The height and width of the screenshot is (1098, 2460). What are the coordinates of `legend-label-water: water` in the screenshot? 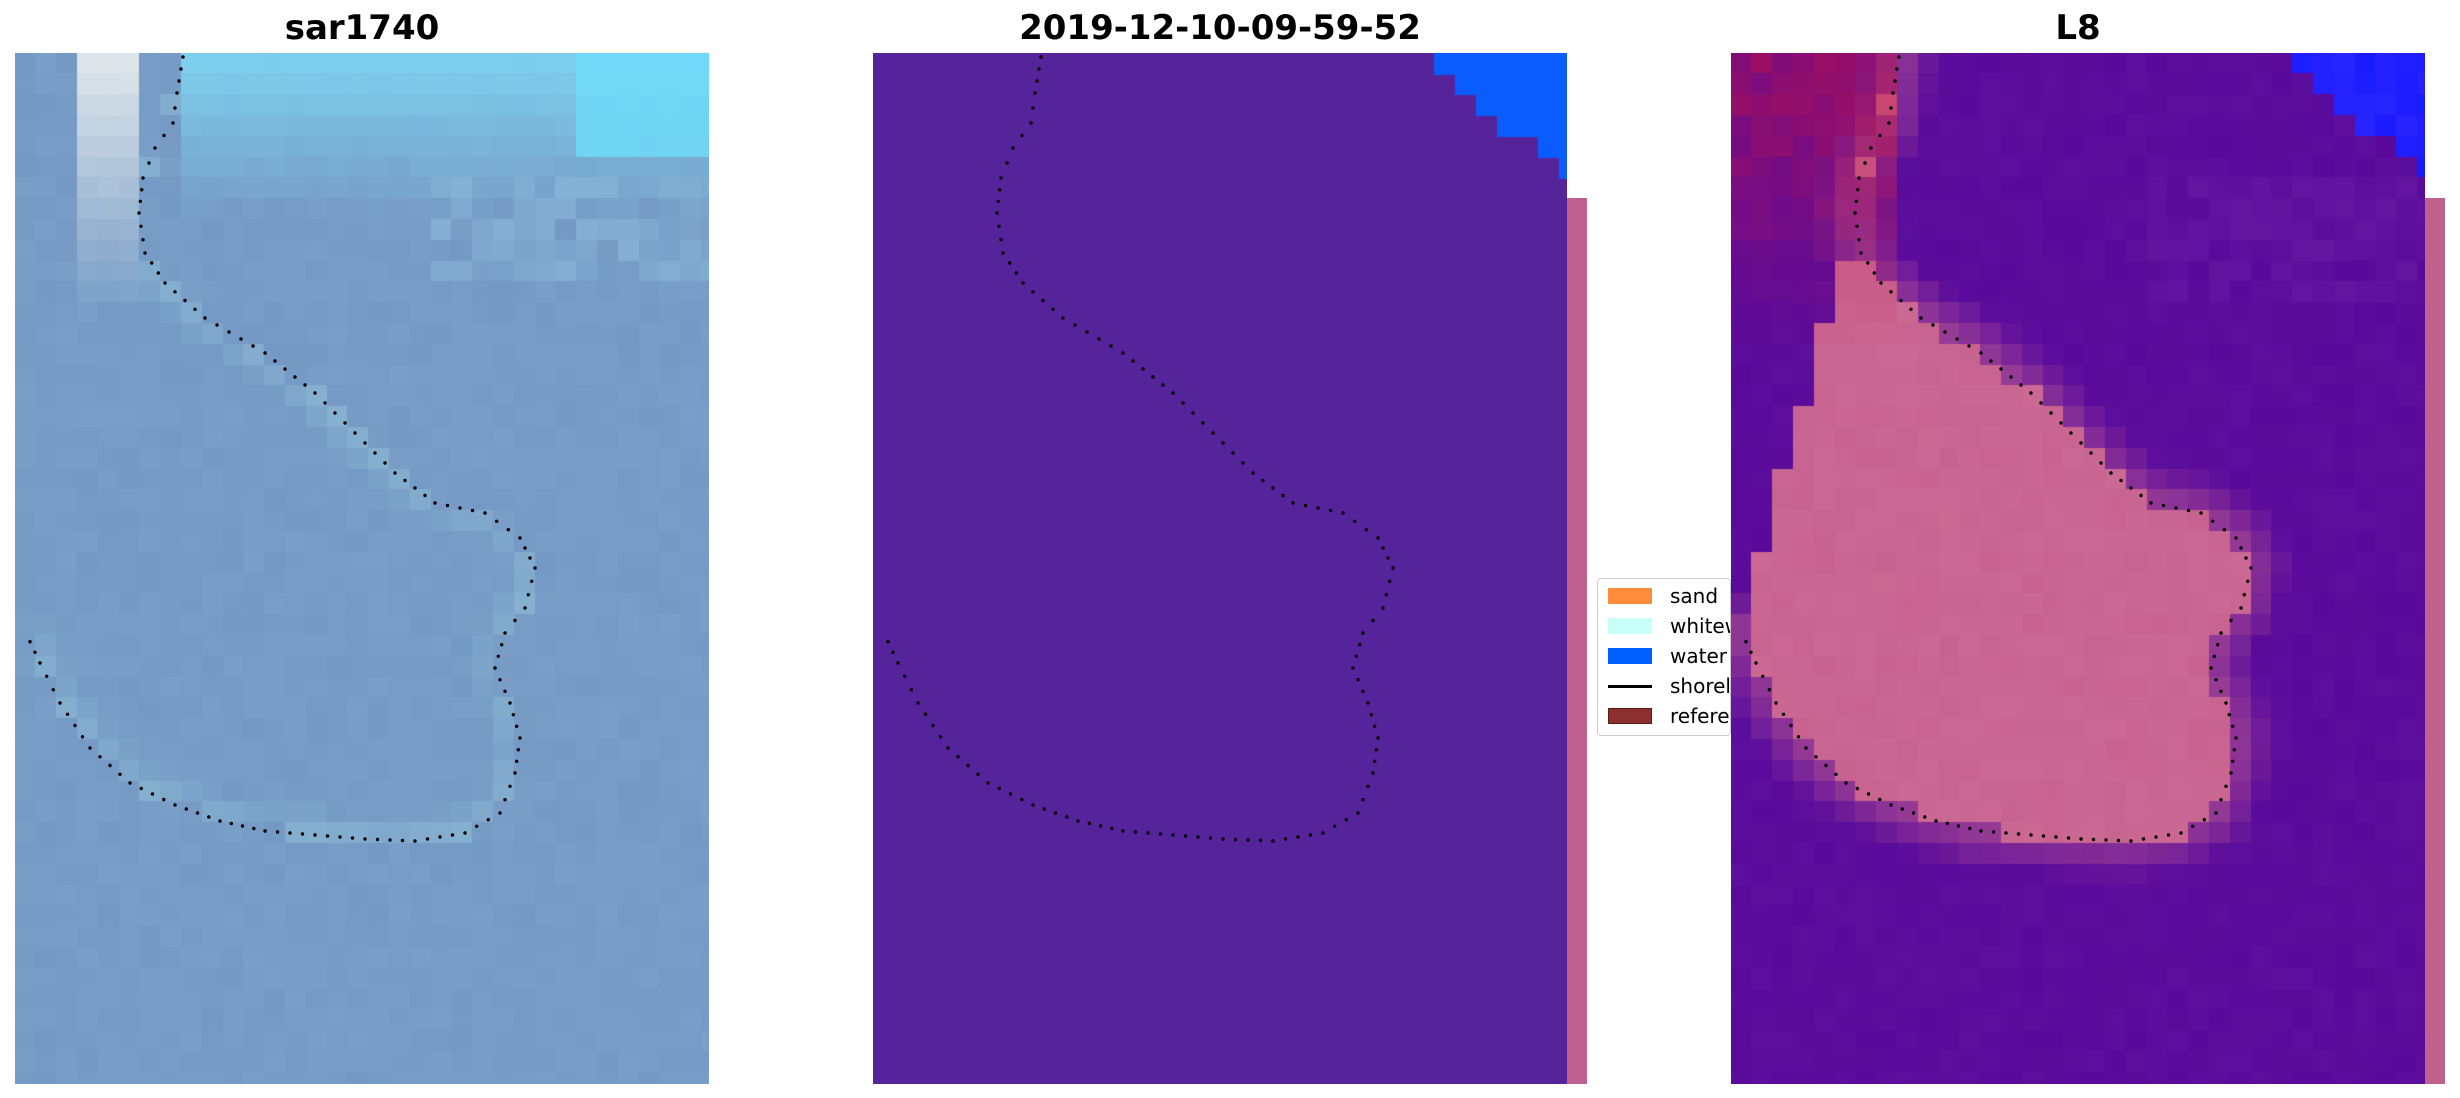 It's located at (1698, 656).